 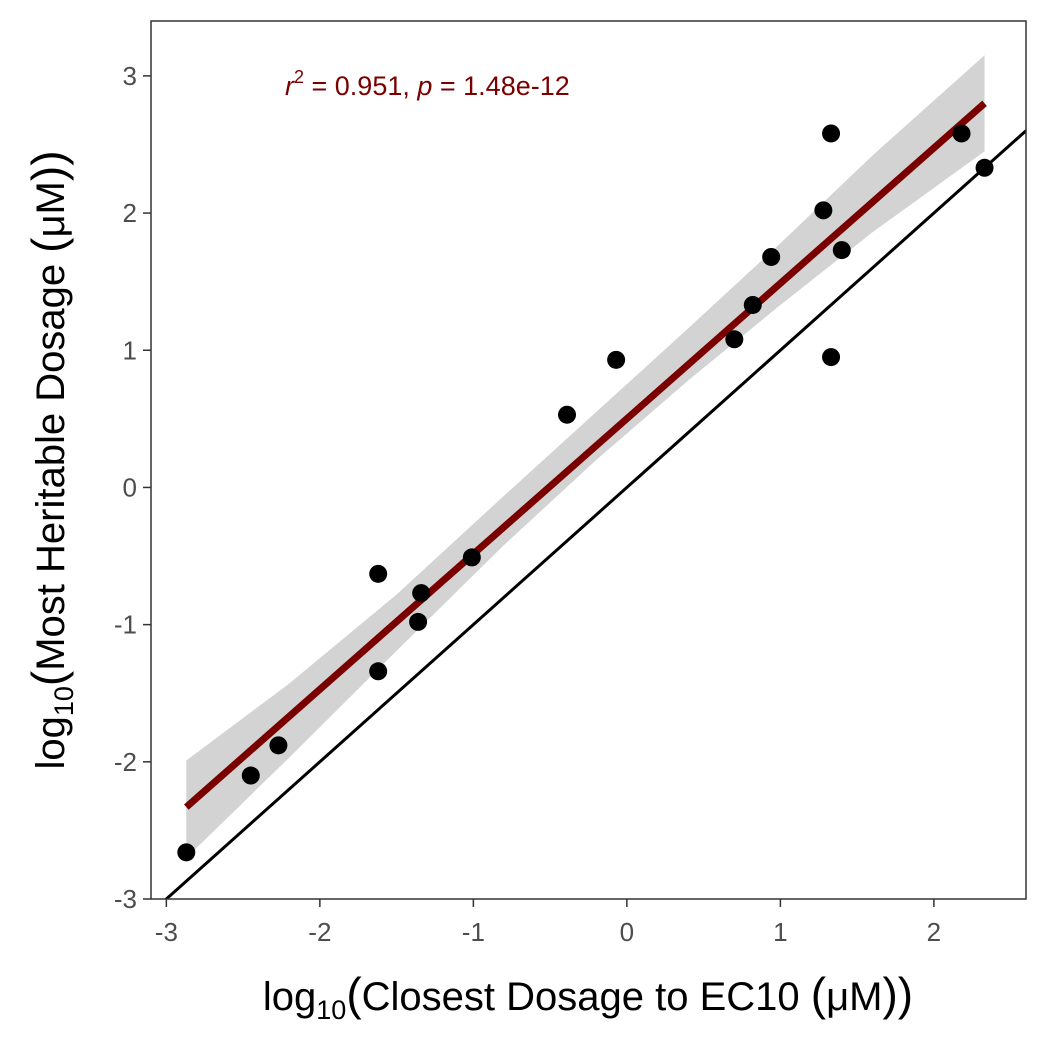 What do you see at coordinates (934, 932) in the screenshot?
I see `x-tick-label: 2` at bounding box center [934, 932].